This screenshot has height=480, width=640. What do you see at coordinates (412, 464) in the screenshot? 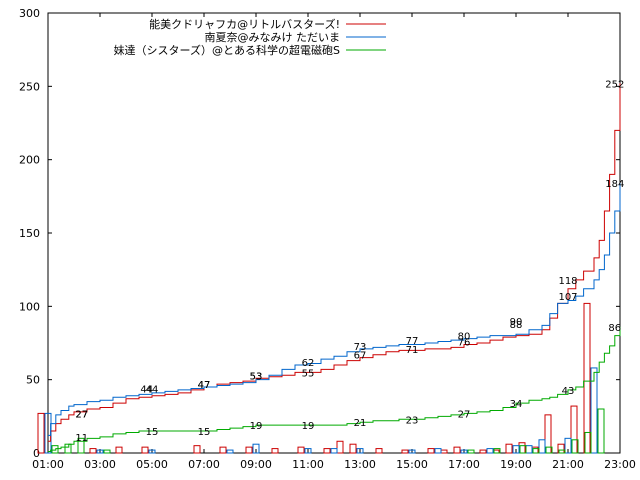
I see `x-tick-label: 15:00` at bounding box center [412, 464].